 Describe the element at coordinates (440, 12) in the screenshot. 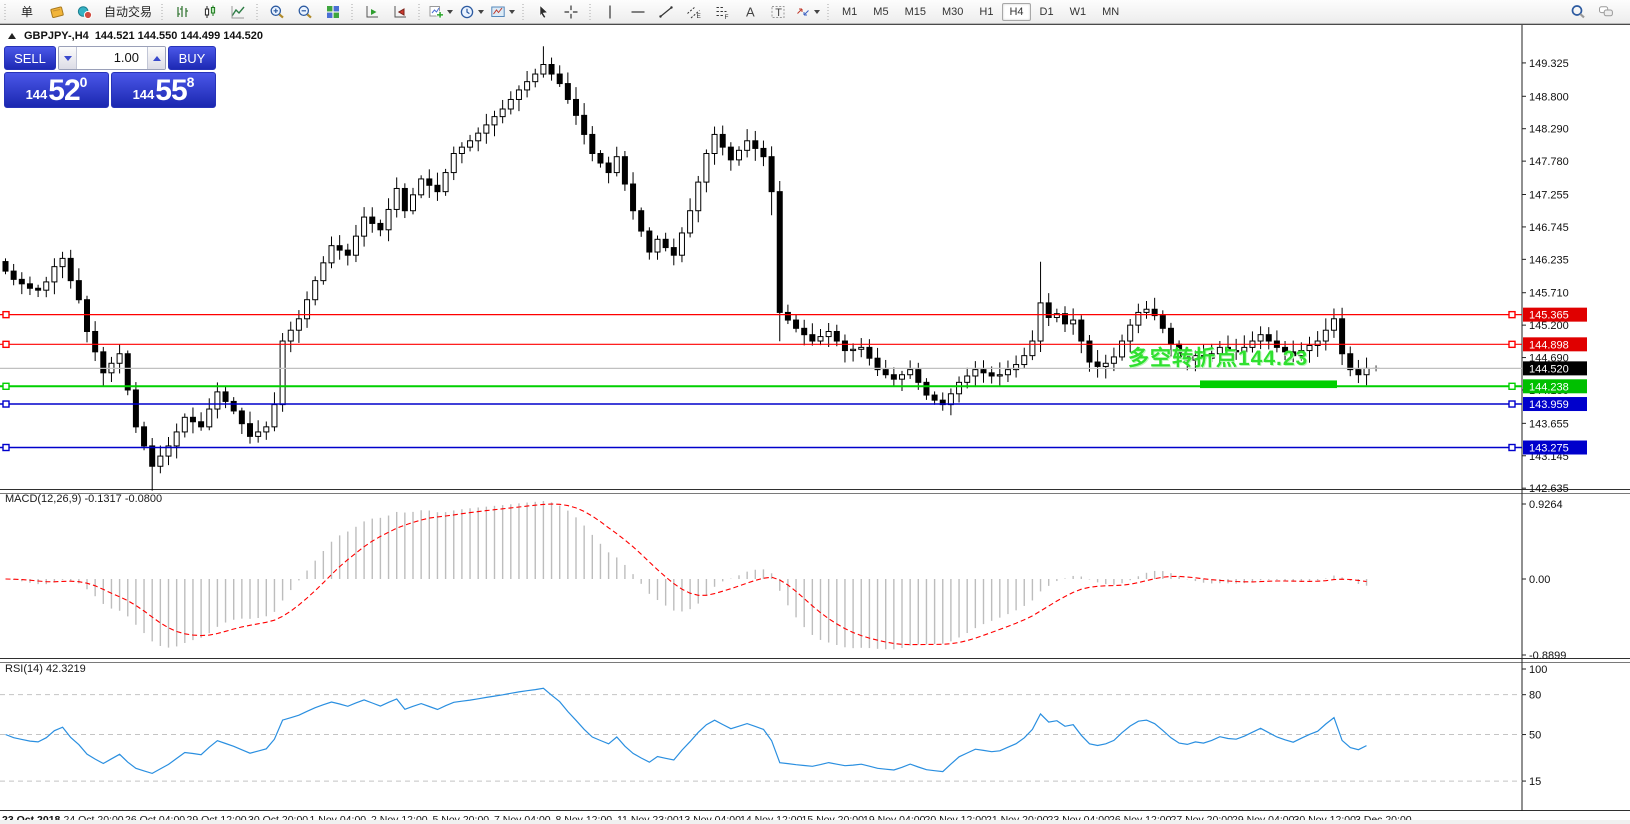

I see `indicators-icon` at that location.